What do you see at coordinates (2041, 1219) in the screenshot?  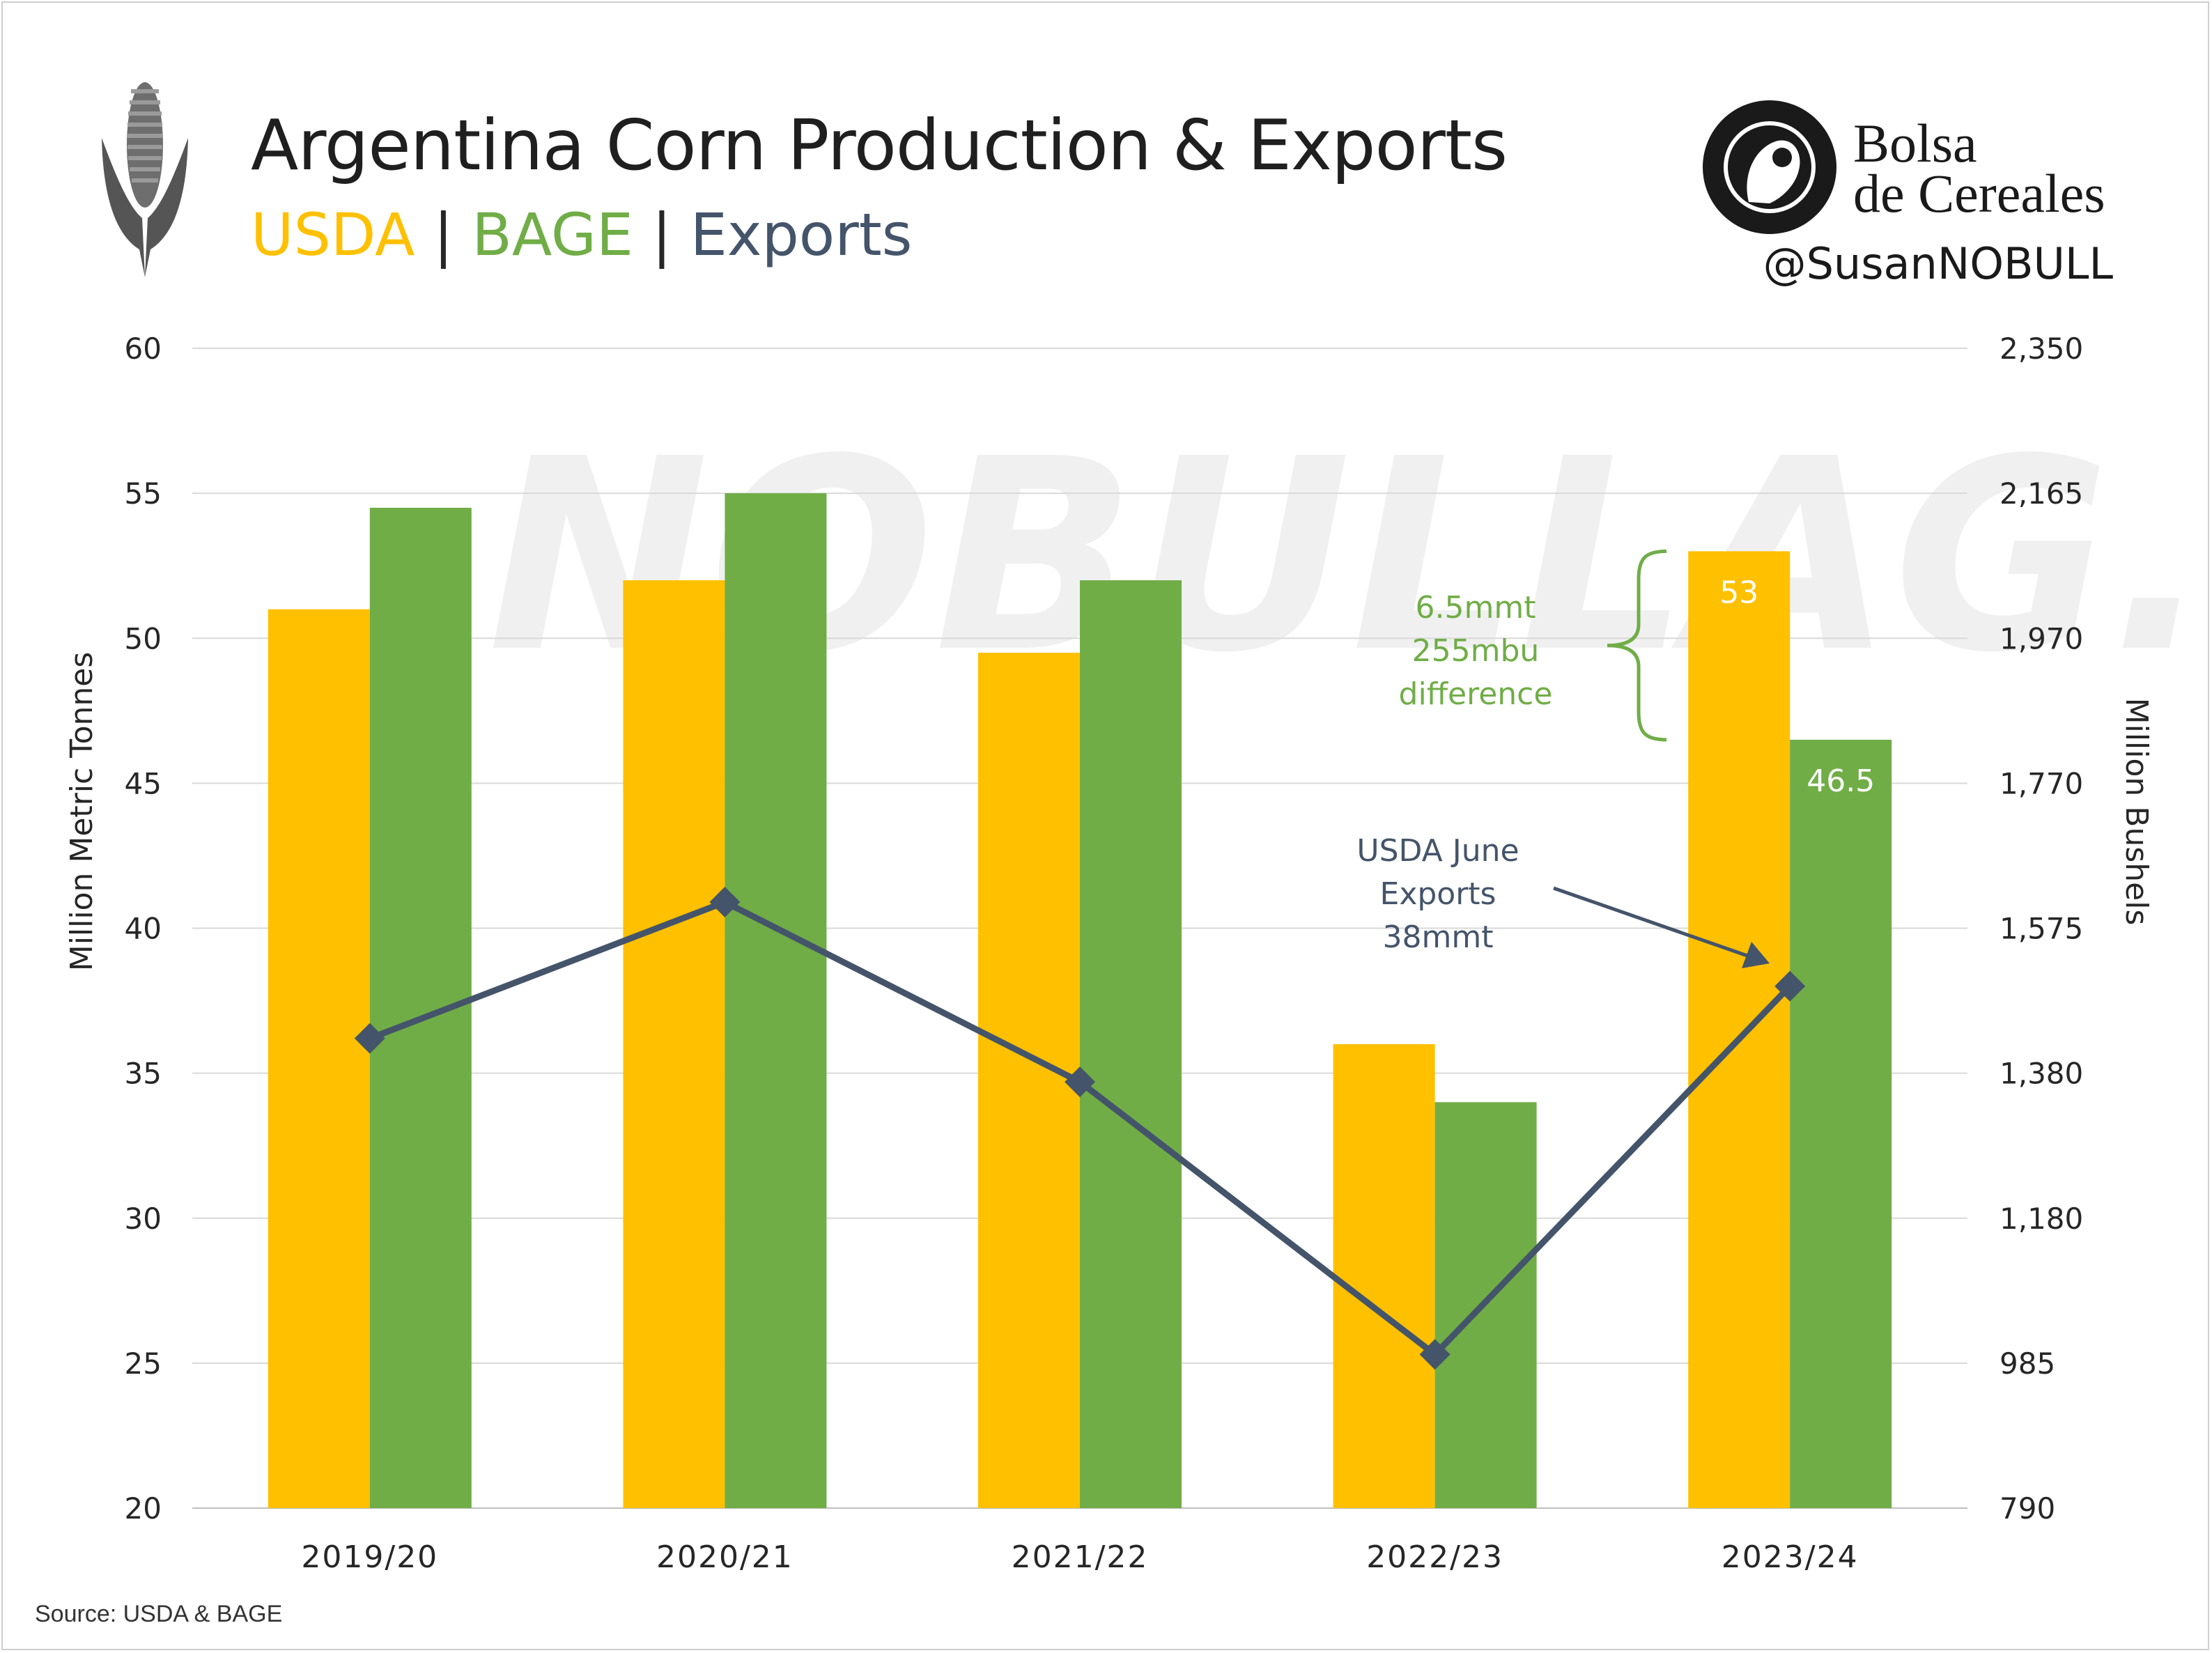 I see `y2-tick-label: 1,180` at bounding box center [2041, 1219].